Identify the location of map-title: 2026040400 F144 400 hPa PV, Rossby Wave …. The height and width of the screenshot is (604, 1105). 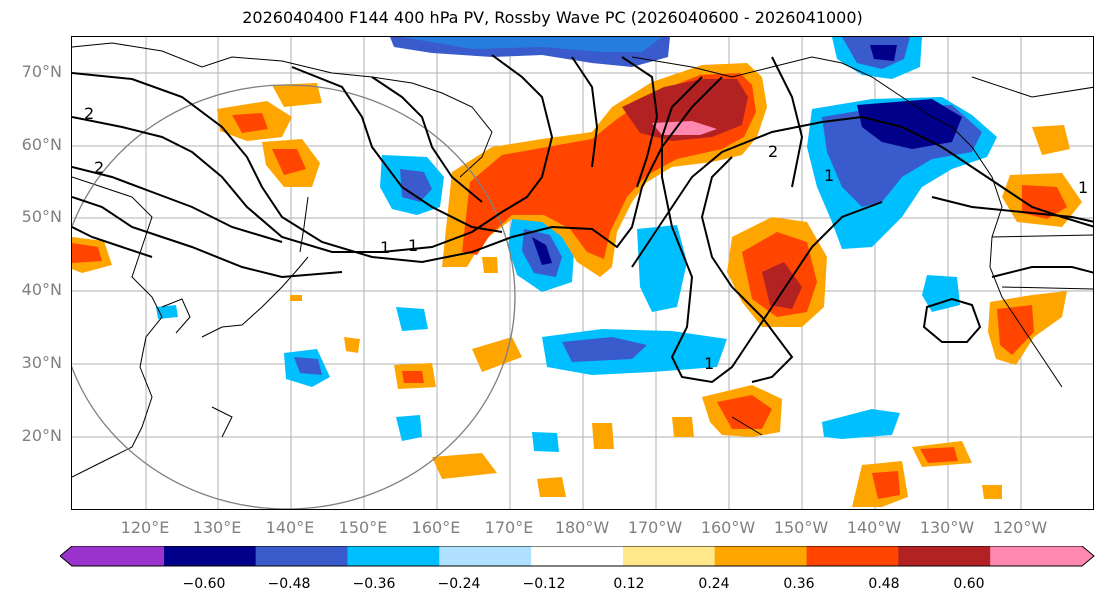
(552, 17).